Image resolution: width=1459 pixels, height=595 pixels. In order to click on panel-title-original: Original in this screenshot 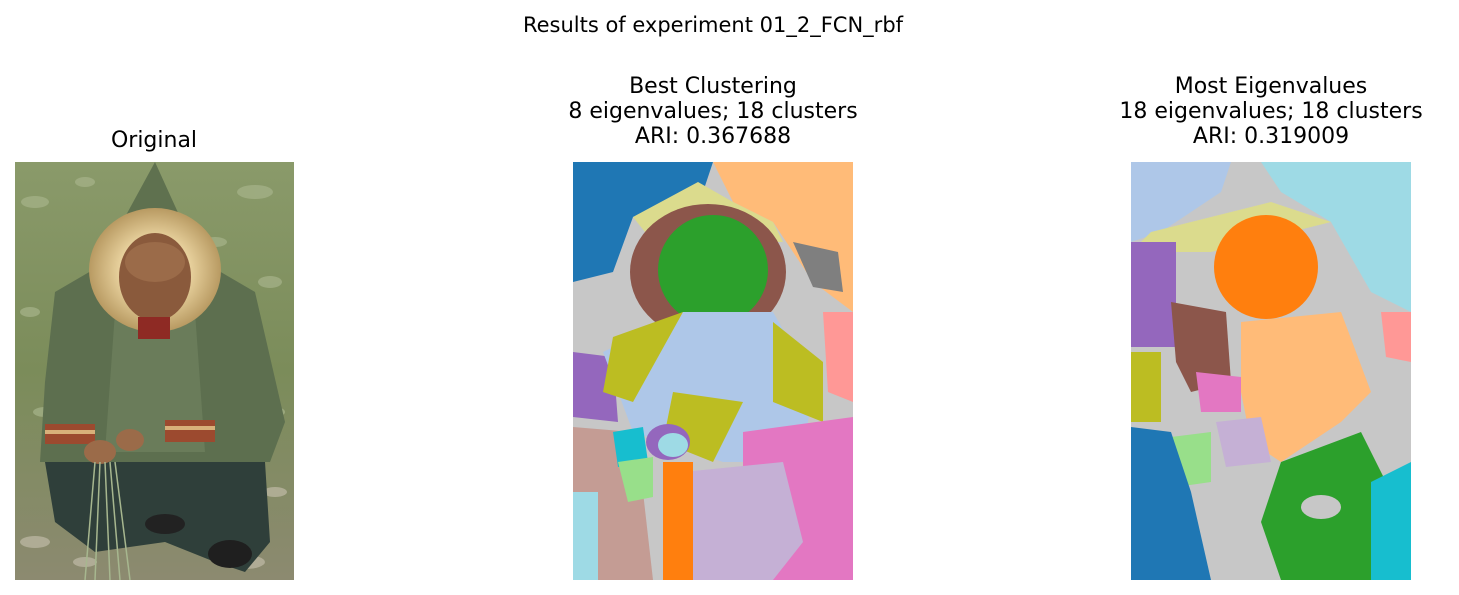, I will do `click(154, 140)`.